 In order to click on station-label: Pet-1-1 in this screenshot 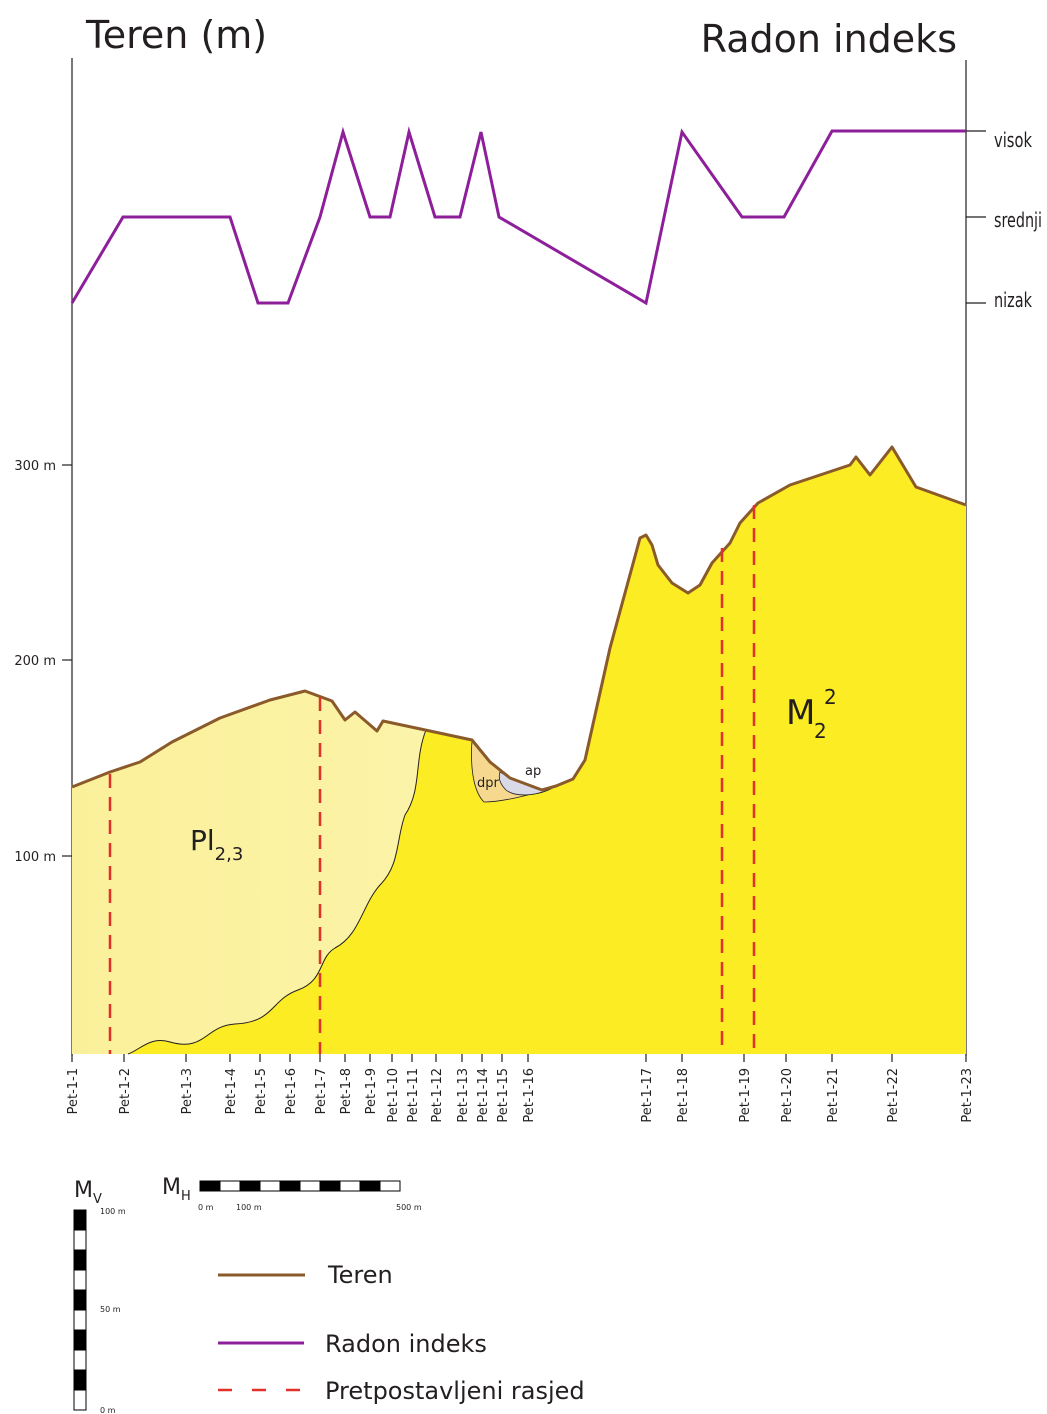, I will do `click(73, 1091)`.